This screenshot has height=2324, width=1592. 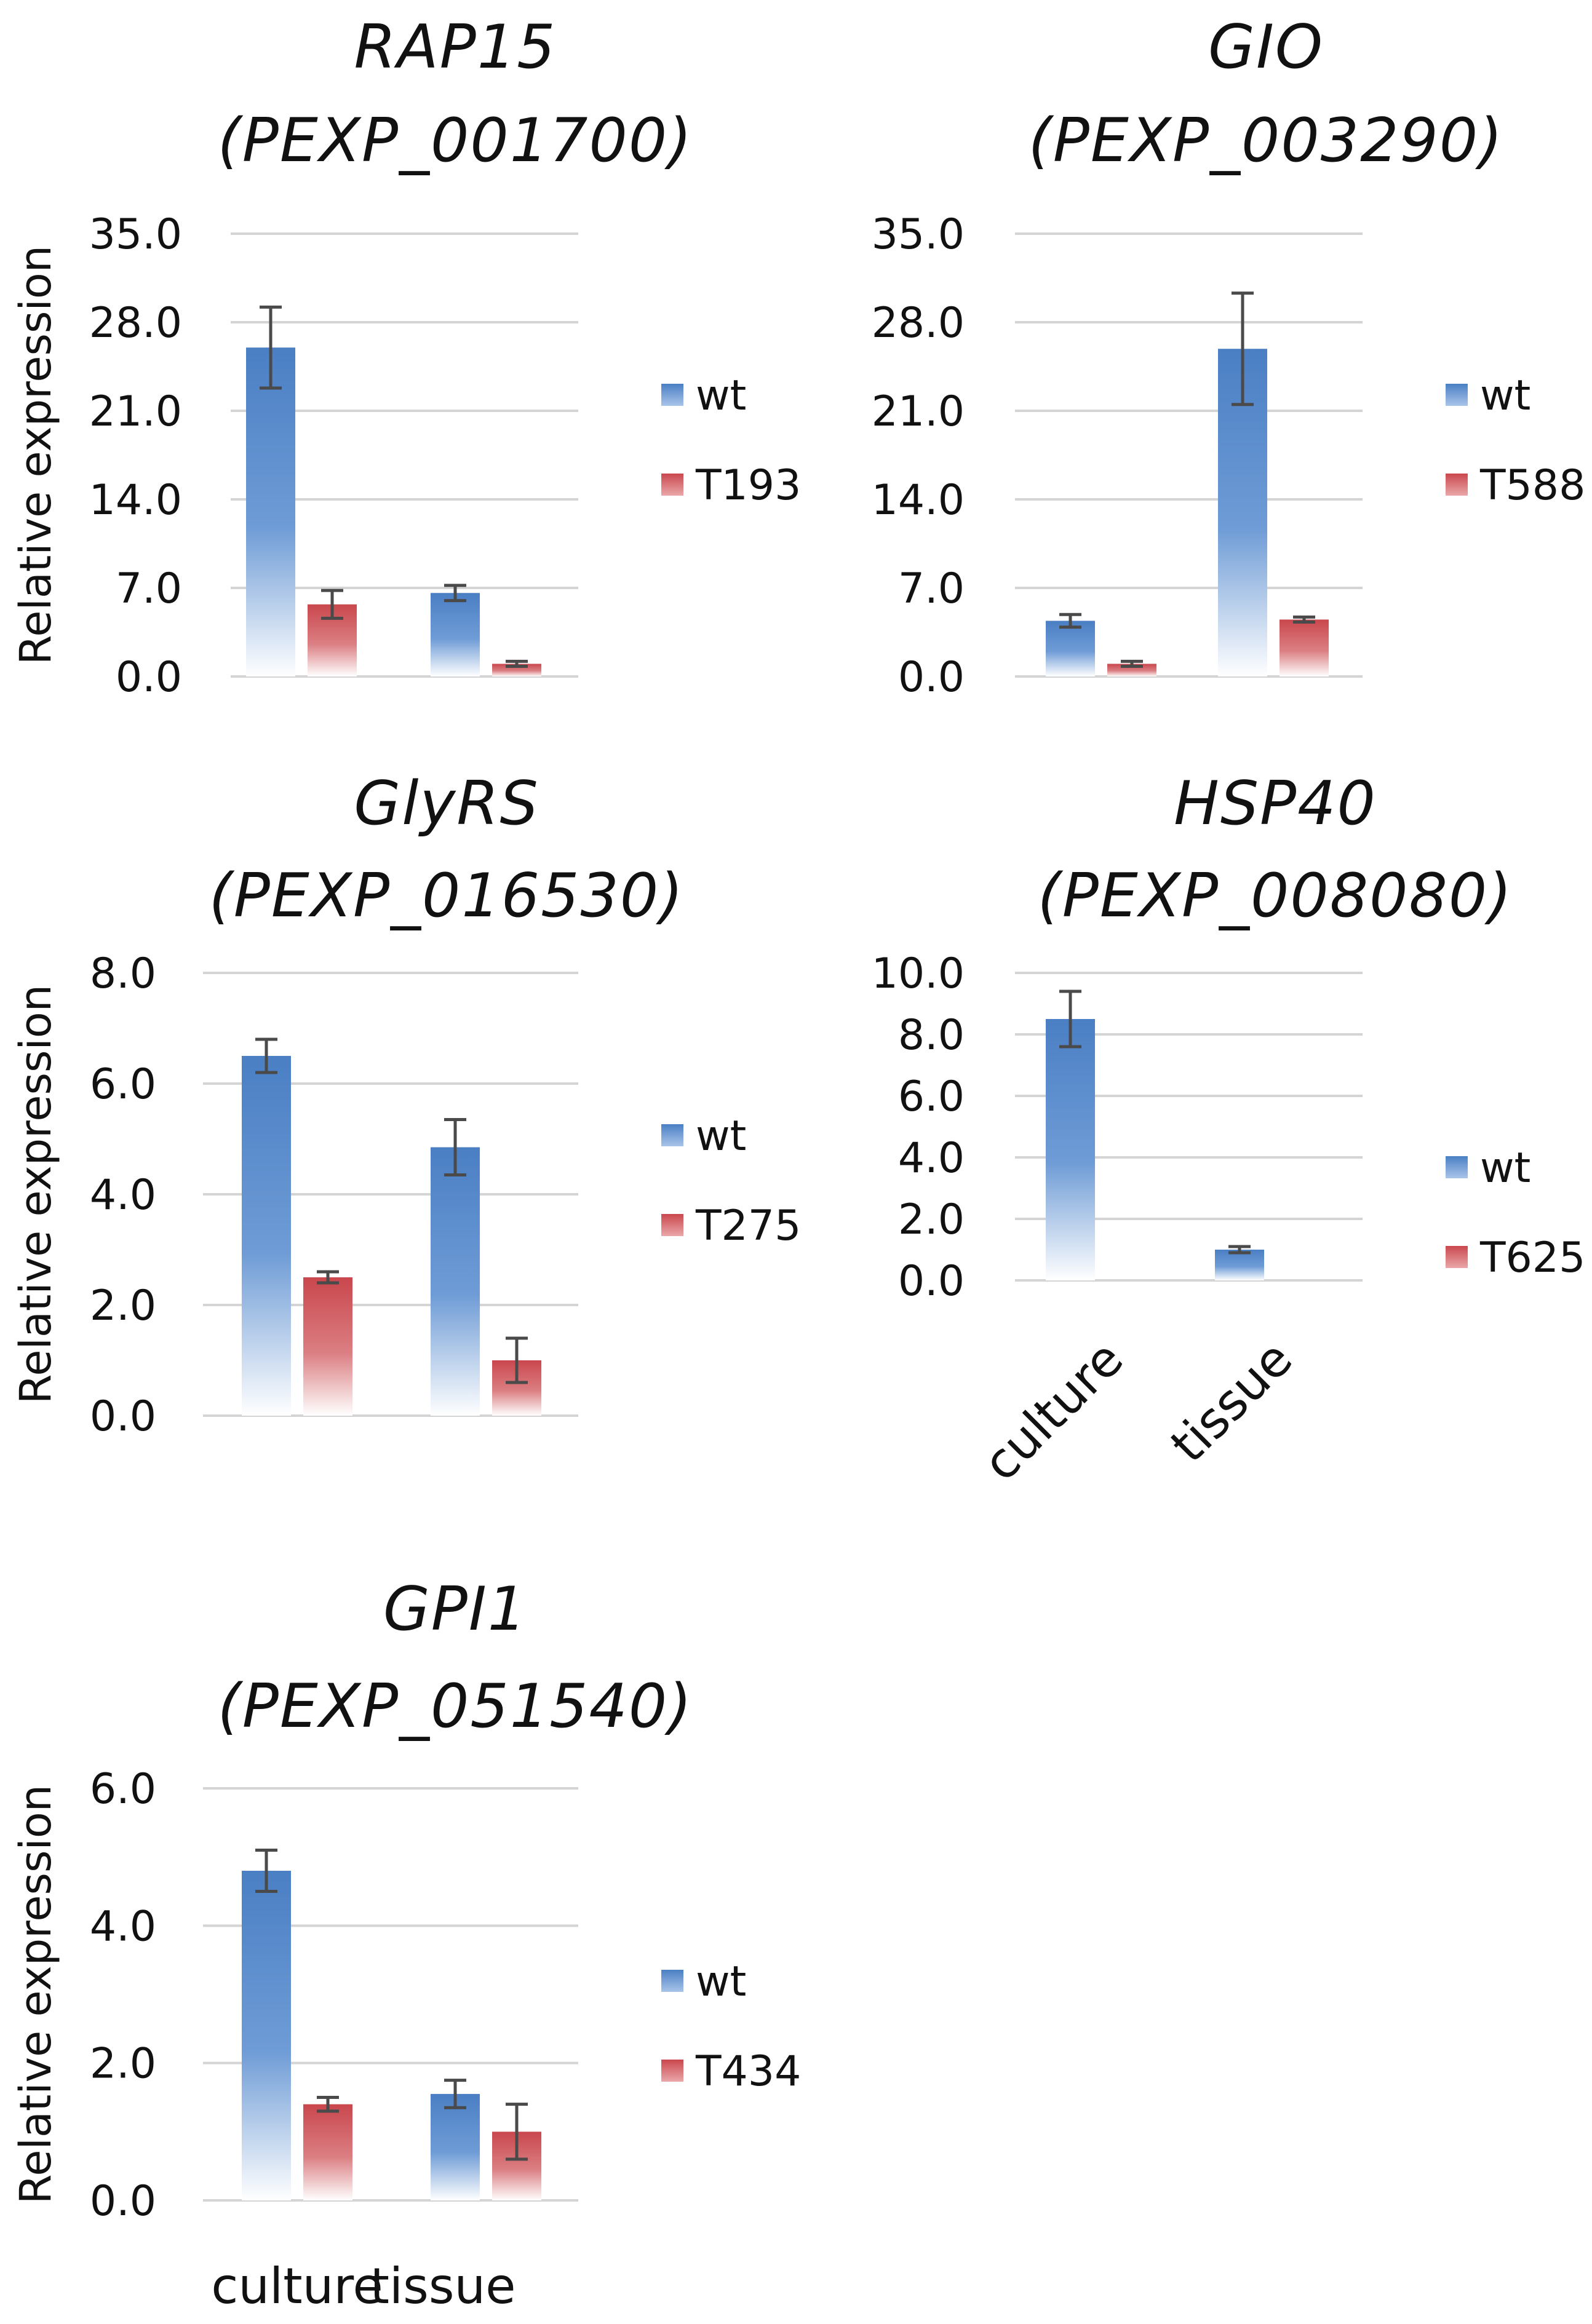 What do you see at coordinates (1457, 1257) in the screenshot?
I see `legend-swatch-T625` at bounding box center [1457, 1257].